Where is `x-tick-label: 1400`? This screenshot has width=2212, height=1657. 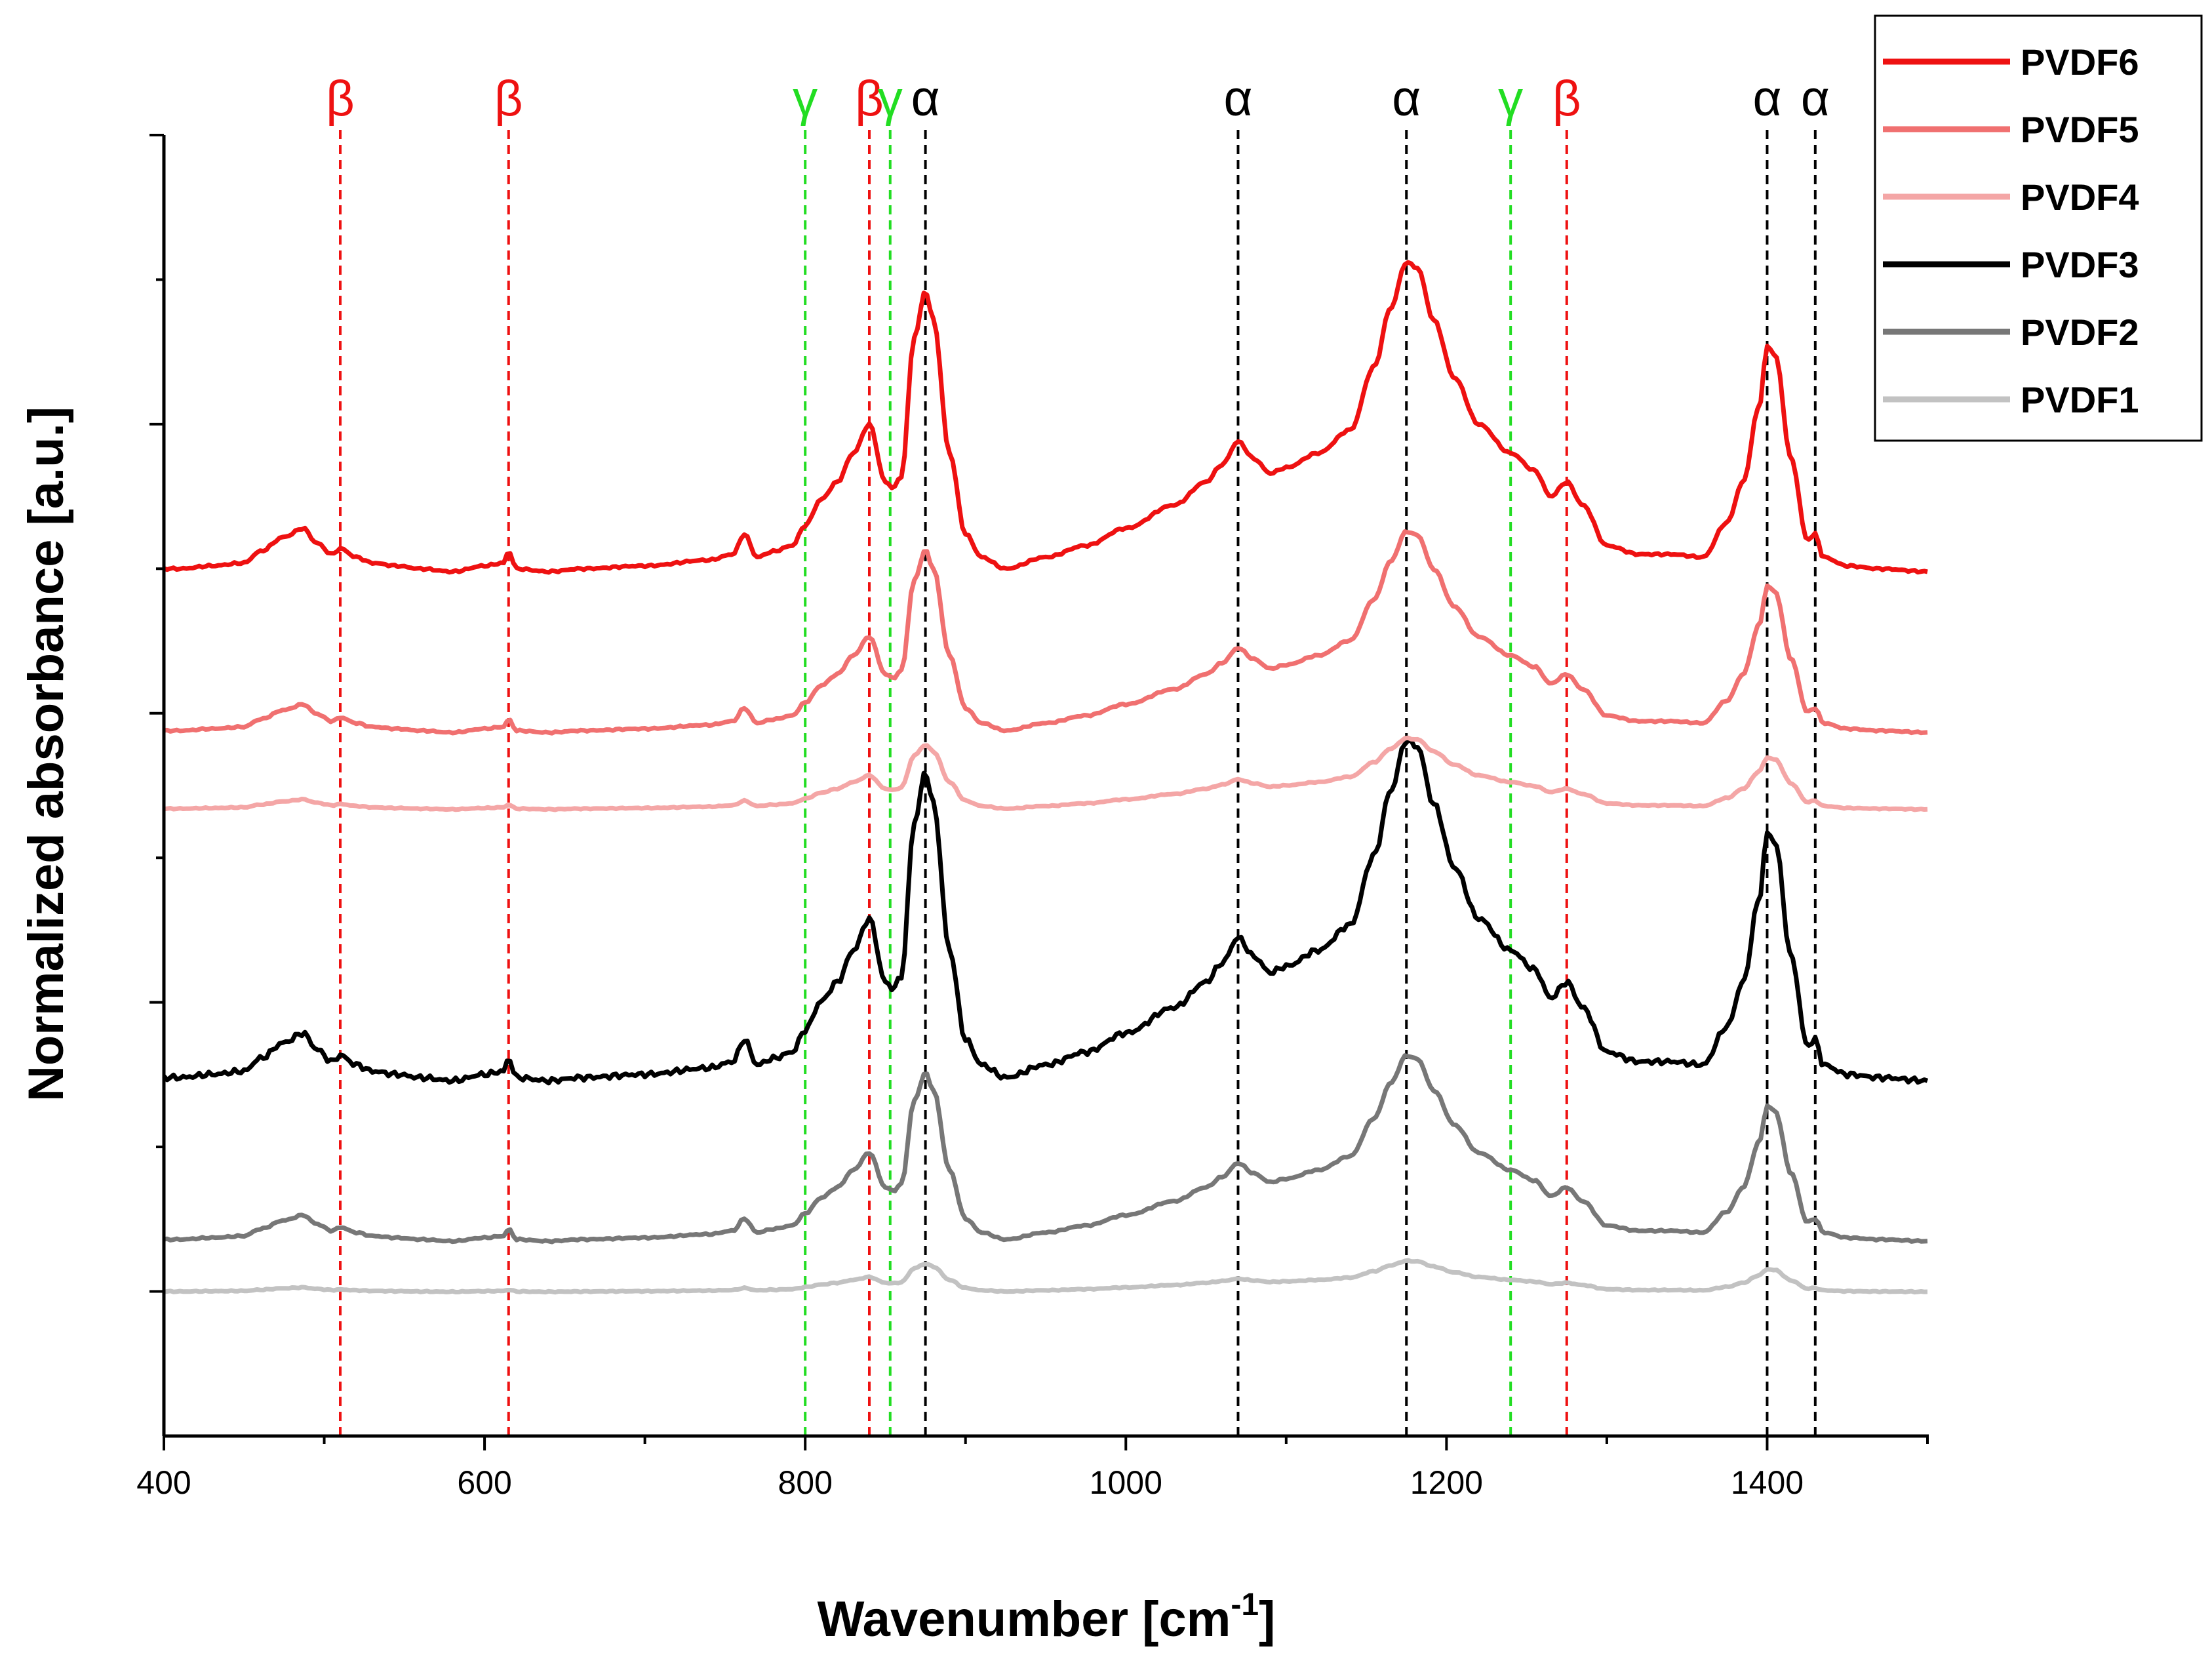 x-tick-label: 1400 is located at coordinates (1767, 1482).